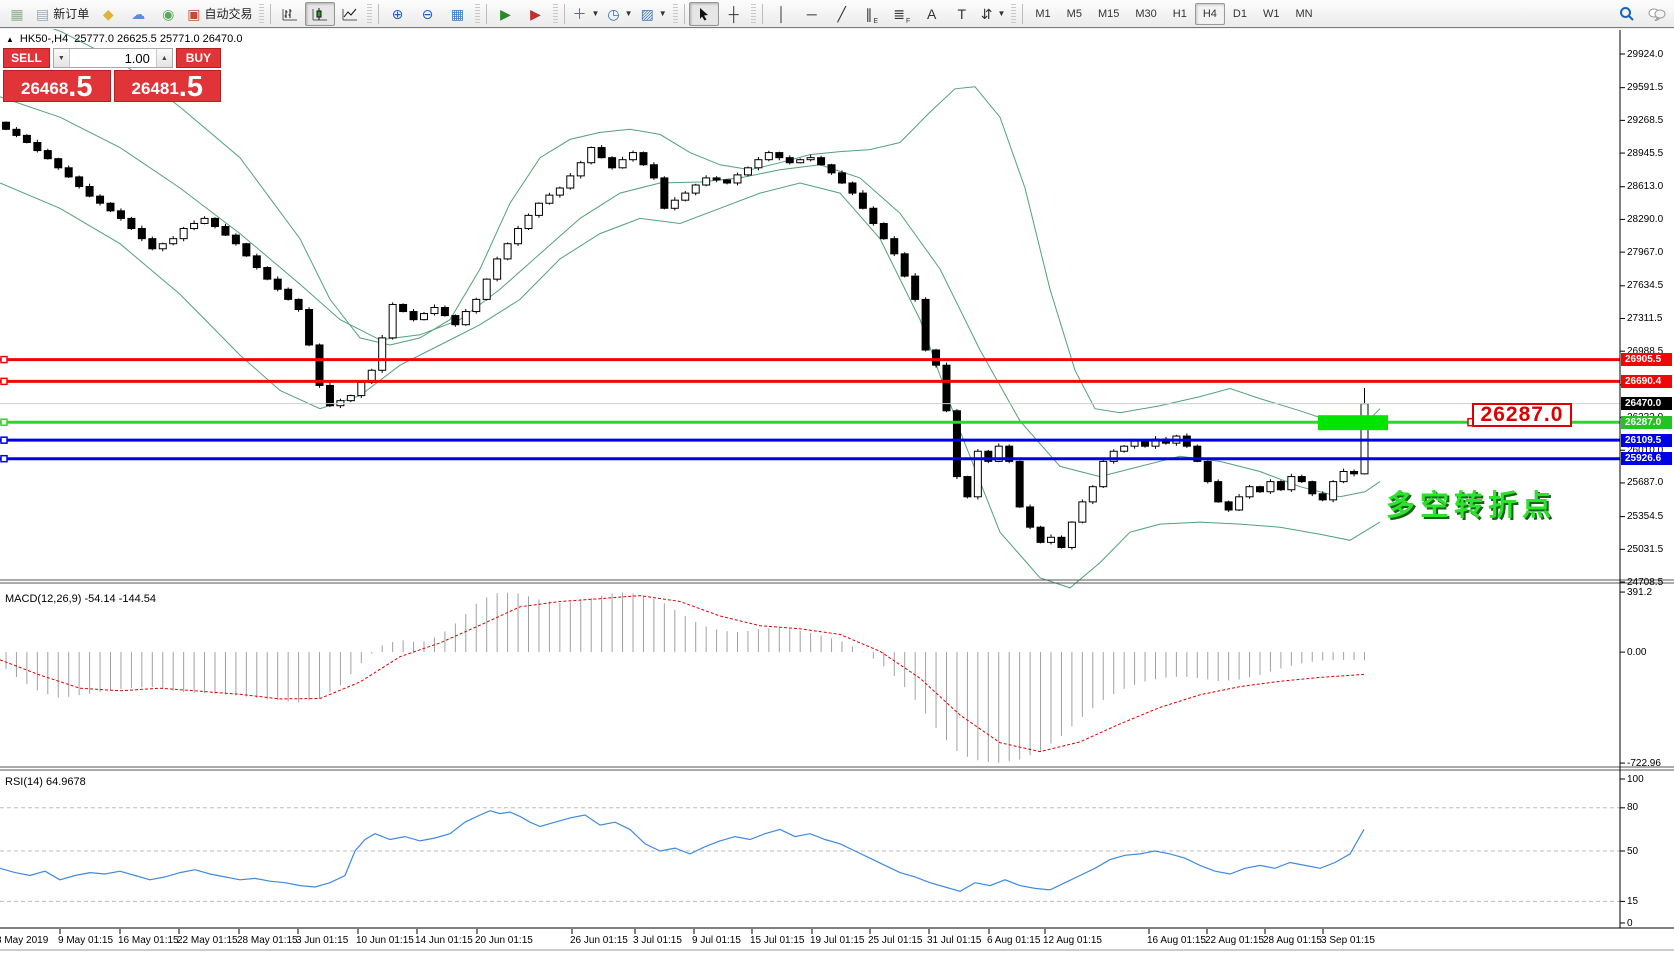  Describe the element at coordinates (703, 13) in the screenshot. I see `cursor-button` at that location.